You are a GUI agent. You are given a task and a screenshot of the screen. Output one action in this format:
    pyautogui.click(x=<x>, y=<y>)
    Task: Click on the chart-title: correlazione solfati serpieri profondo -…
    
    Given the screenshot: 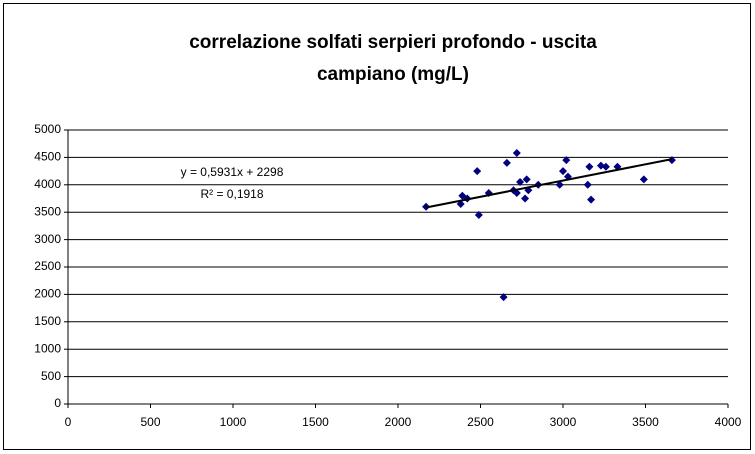 What is the action you would take?
    pyautogui.click(x=393, y=42)
    